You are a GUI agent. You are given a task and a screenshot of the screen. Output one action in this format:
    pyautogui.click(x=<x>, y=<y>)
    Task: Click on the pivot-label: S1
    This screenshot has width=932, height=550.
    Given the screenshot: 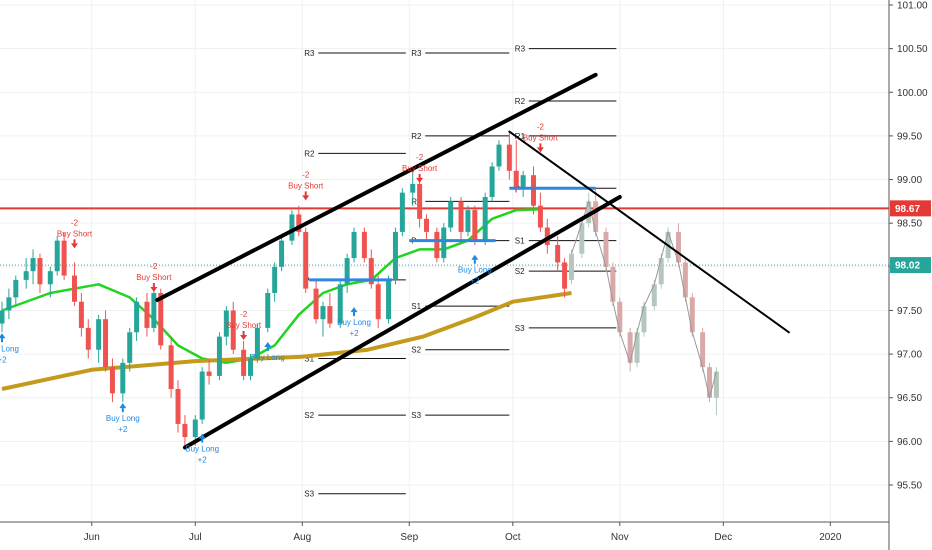 What is the action you would take?
    pyautogui.click(x=416, y=306)
    